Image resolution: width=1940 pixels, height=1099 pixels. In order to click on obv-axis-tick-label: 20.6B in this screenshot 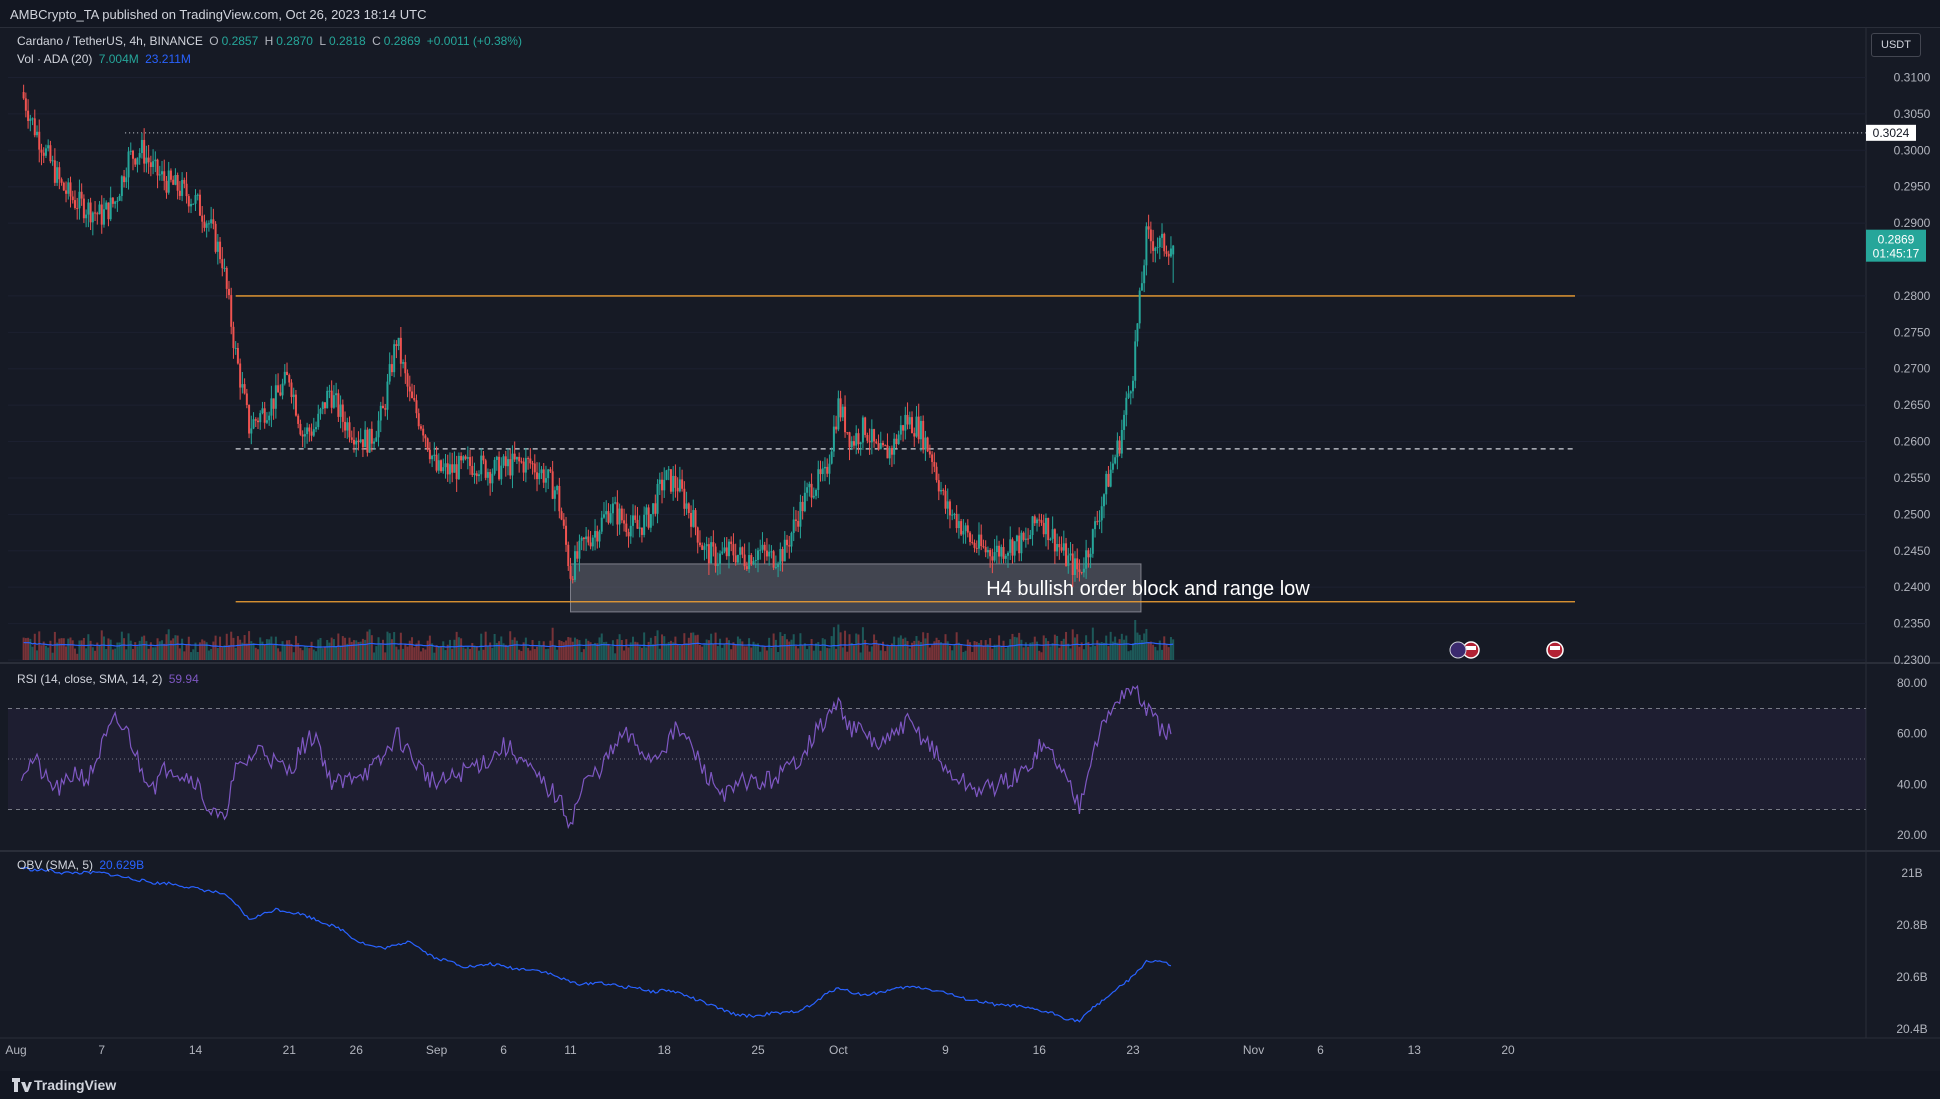, I will do `click(1911, 977)`.